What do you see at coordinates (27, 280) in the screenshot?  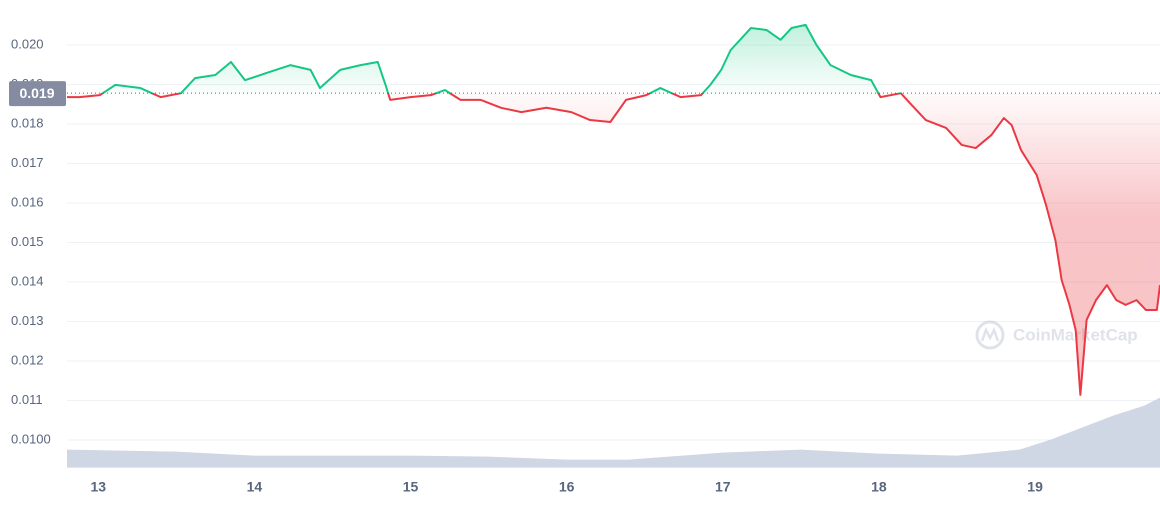 I see `y-tick-label: 0.014` at bounding box center [27, 280].